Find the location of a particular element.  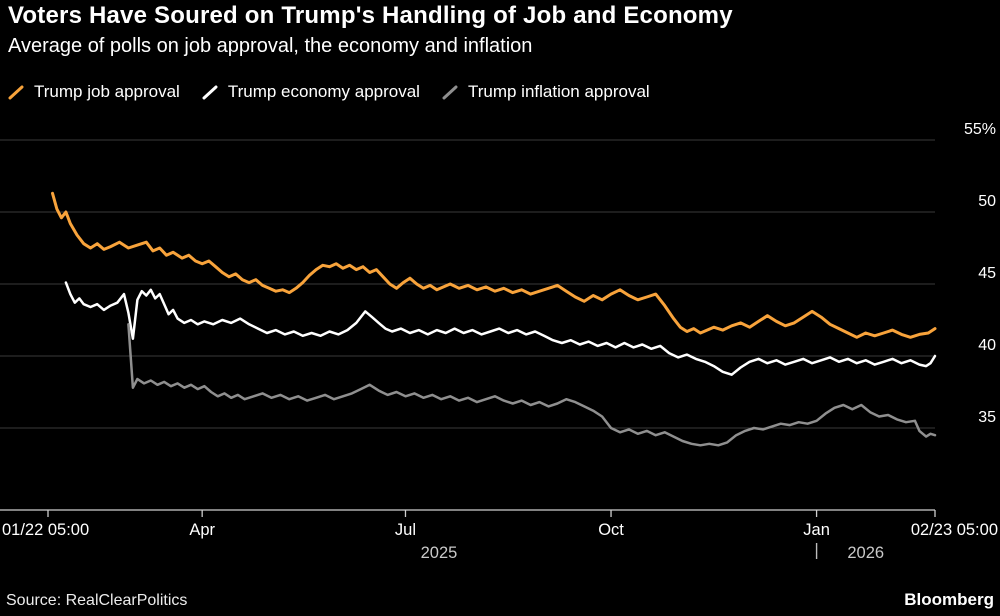

svg-text: Jan is located at coordinates (816, 530).